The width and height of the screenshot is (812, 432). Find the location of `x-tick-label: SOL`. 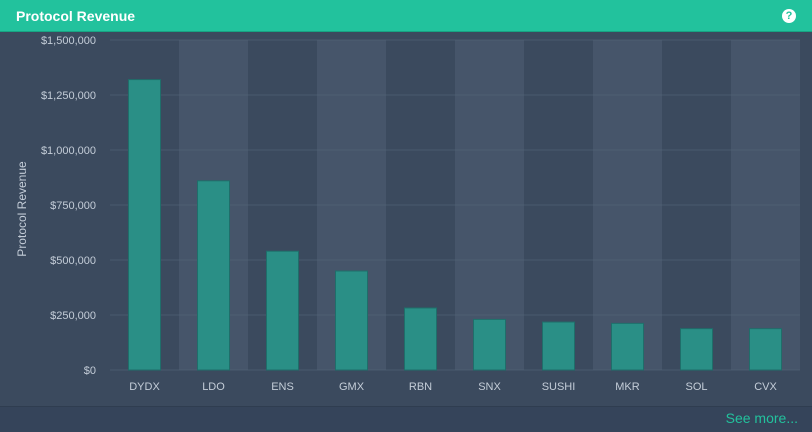

x-tick-label: SOL is located at coordinates (696, 387).